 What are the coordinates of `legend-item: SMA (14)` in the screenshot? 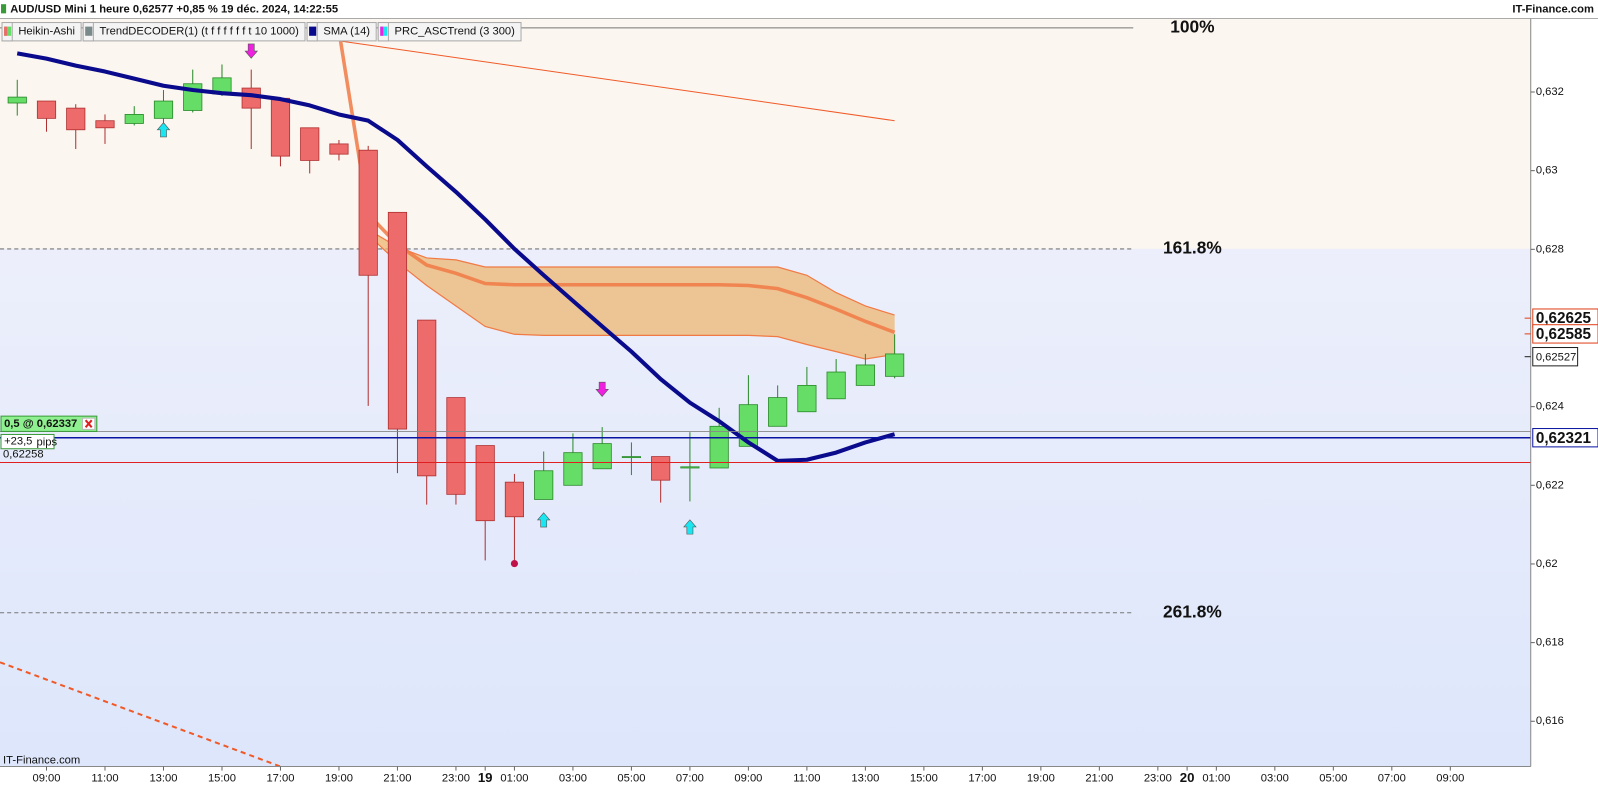 It's located at (341, 32).